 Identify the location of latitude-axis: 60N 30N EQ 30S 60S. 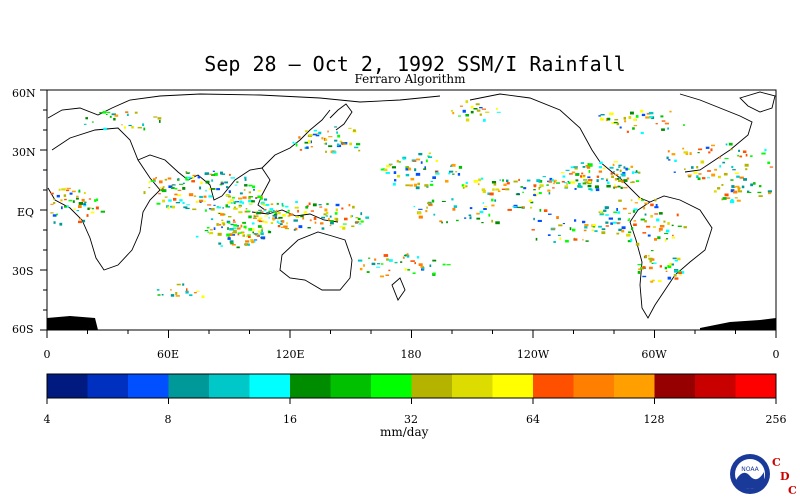
(24, 211).